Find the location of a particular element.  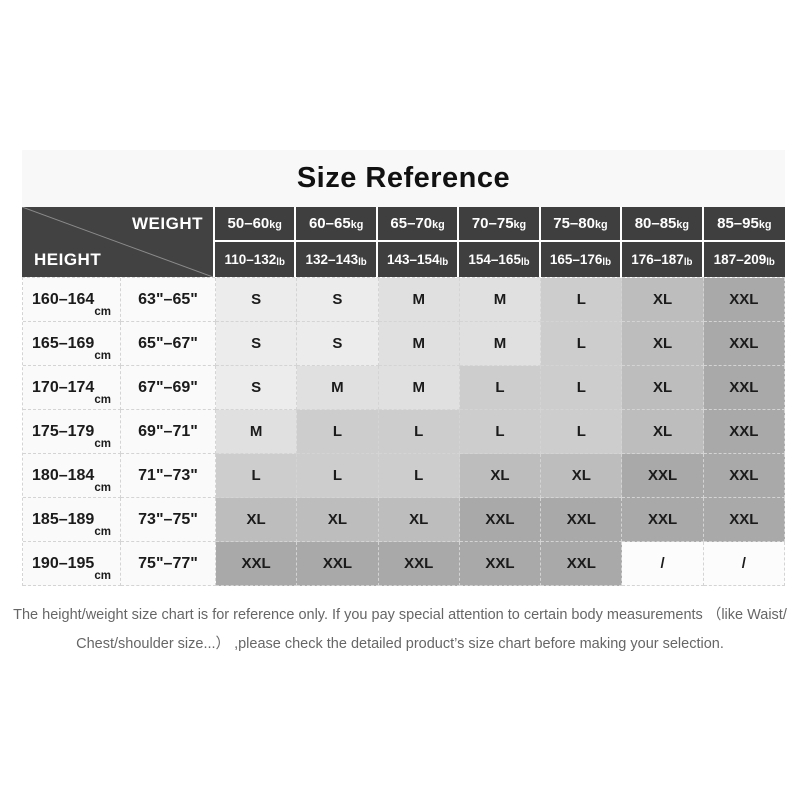

weight-lb-header: 165–176 lb is located at coordinates (581, 259).